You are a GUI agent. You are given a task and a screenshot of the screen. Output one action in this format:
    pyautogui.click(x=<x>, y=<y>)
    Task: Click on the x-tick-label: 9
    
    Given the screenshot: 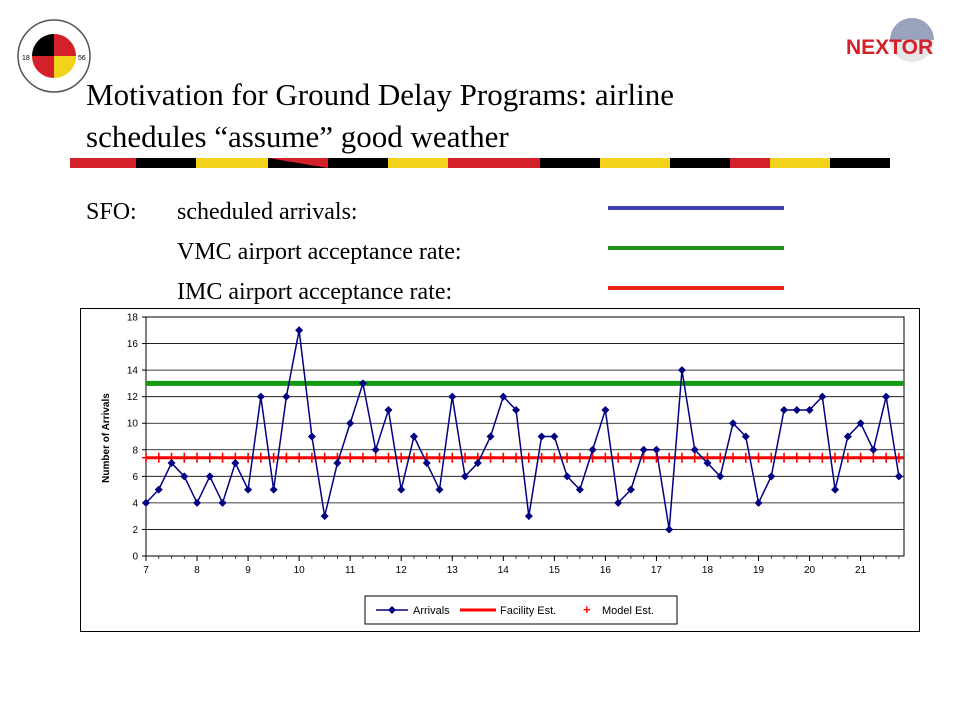 What is the action you would take?
    pyautogui.click(x=248, y=570)
    